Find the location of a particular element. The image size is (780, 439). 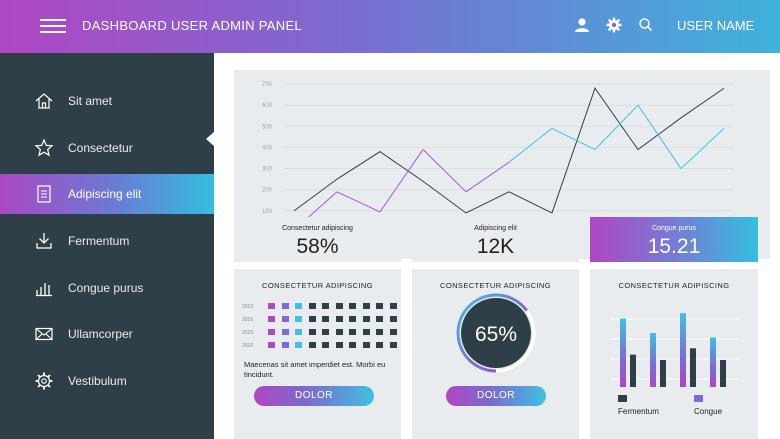

sidebar-item-sit-amet: Sit amet is located at coordinates (107, 101).